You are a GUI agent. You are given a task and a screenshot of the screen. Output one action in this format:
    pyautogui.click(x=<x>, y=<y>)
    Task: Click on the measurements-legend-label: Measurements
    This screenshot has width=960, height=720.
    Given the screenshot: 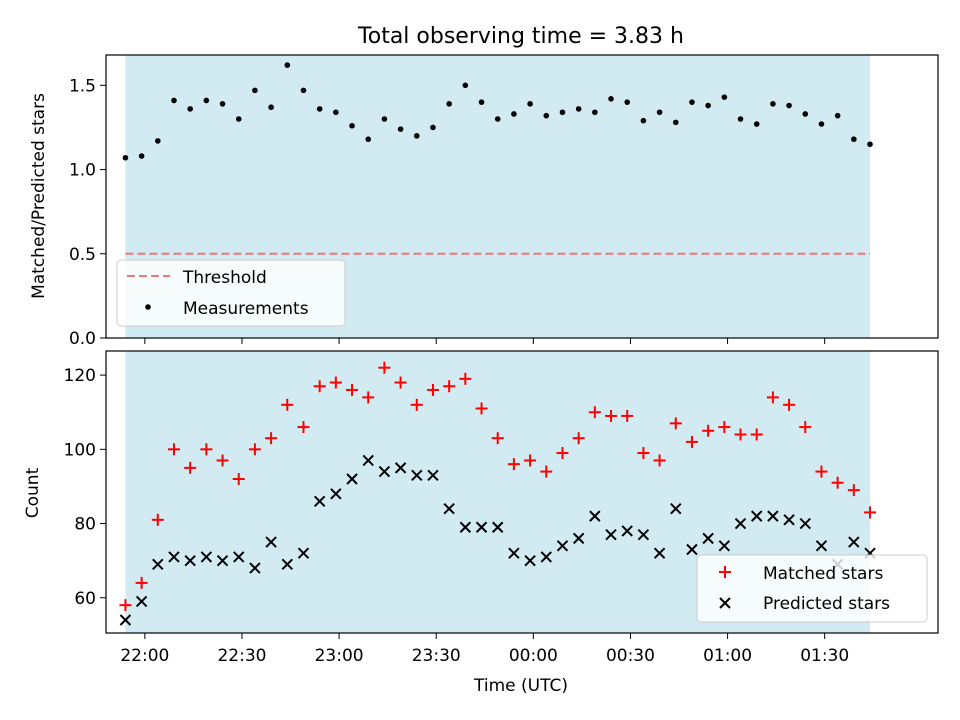 What is the action you would take?
    pyautogui.click(x=246, y=309)
    